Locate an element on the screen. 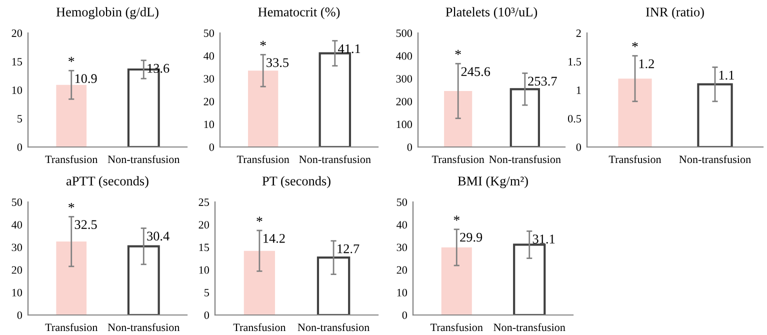 The image size is (767, 335). y-tick-label: 25 is located at coordinates (204, 202).